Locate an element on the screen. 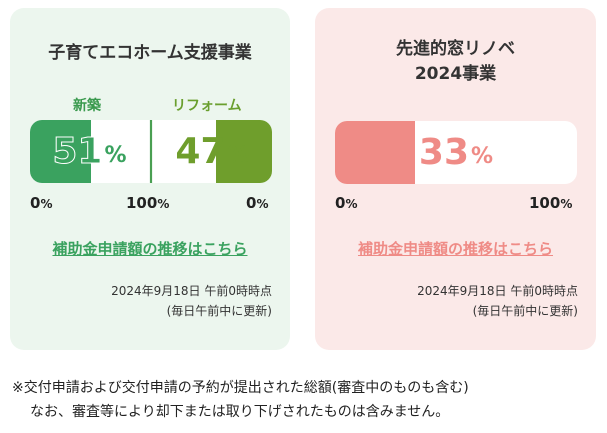 The height and width of the screenshot is (433, 607). madoreno-percentage-unit: % is located at coordinates (482, 156).